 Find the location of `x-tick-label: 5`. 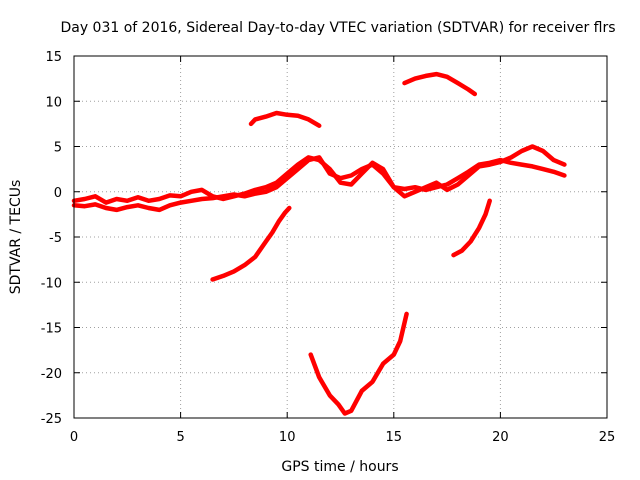

x-tick-label: 5 is located at coordinates (180, 437).